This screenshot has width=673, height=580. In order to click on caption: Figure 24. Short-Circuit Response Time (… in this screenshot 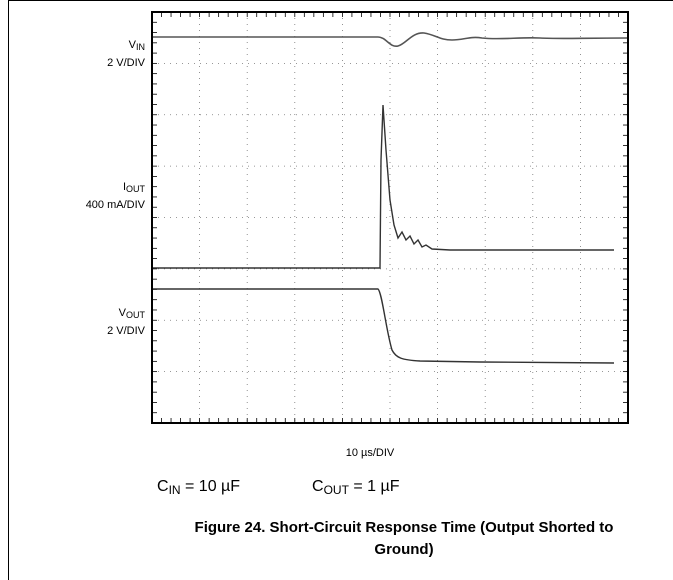, I will do `click(404, 527)`.